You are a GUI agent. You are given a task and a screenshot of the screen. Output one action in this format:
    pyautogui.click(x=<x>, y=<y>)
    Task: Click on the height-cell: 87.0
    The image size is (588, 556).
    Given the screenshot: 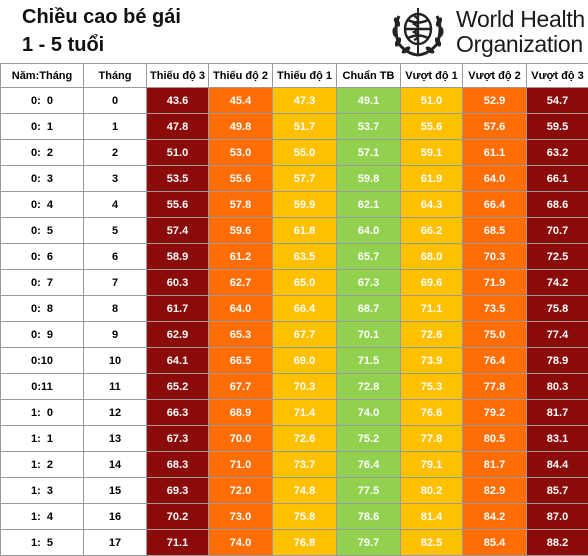 What is the action you would take?
    pyautogui.click(x=557, y=517)
    